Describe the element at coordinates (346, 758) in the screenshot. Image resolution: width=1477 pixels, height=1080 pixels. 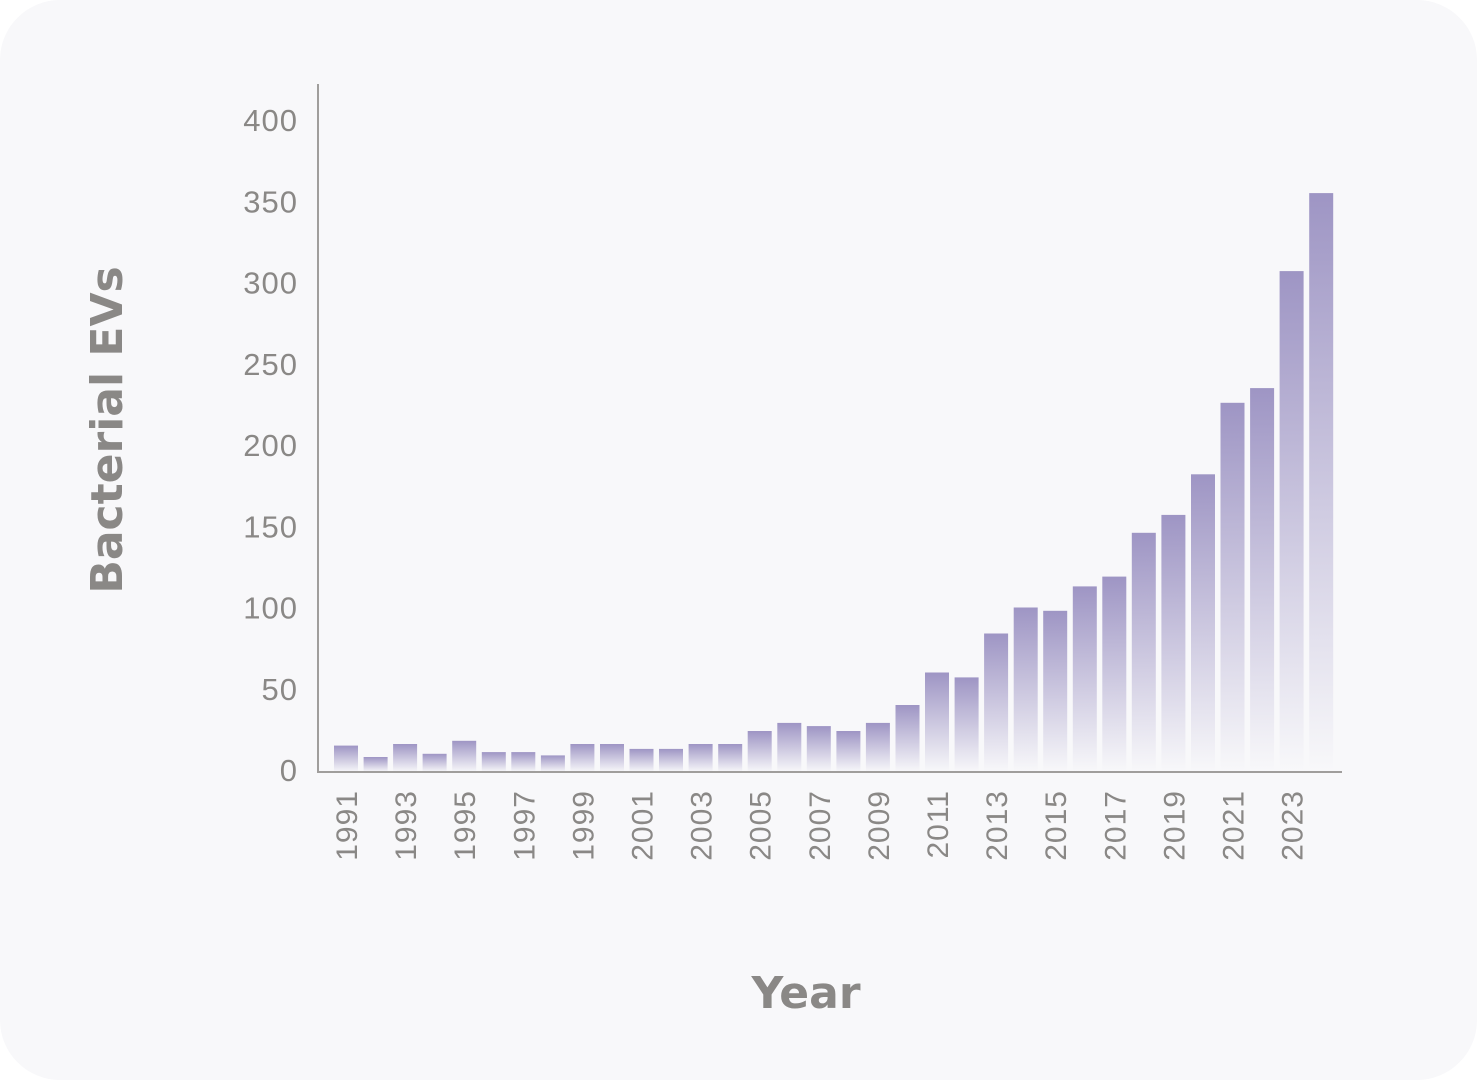
I see `bar-1991` at that location.